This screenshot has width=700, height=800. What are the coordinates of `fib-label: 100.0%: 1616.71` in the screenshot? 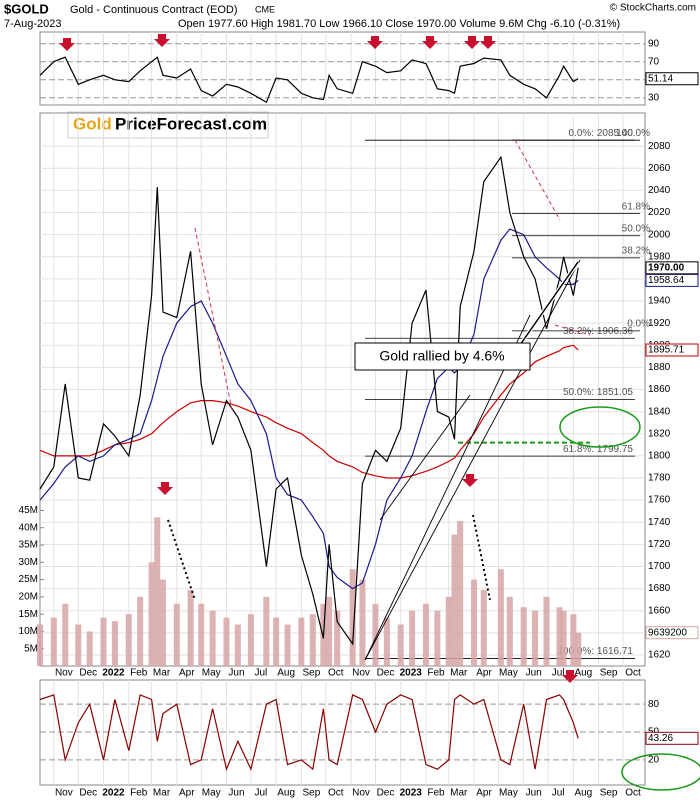 It's located at (595, 651).